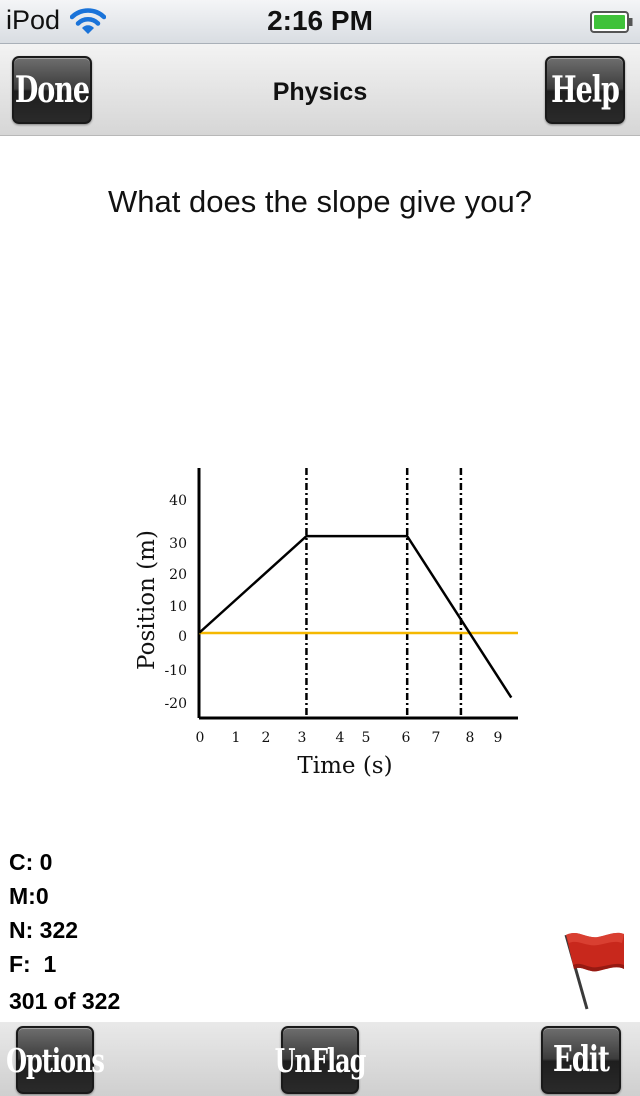 The image size is (640, 1096). I want to click on x-tick-label: 6, so click(406, 738).